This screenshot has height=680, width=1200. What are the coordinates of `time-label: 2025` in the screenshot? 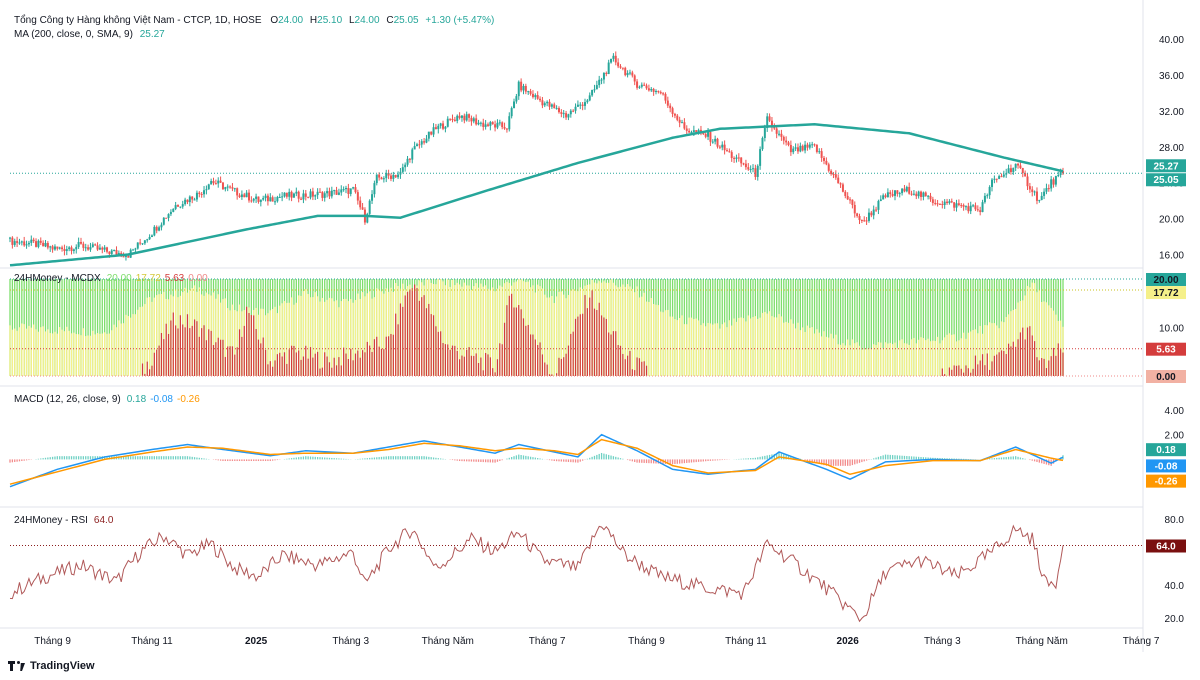 It's located at (256, 641).